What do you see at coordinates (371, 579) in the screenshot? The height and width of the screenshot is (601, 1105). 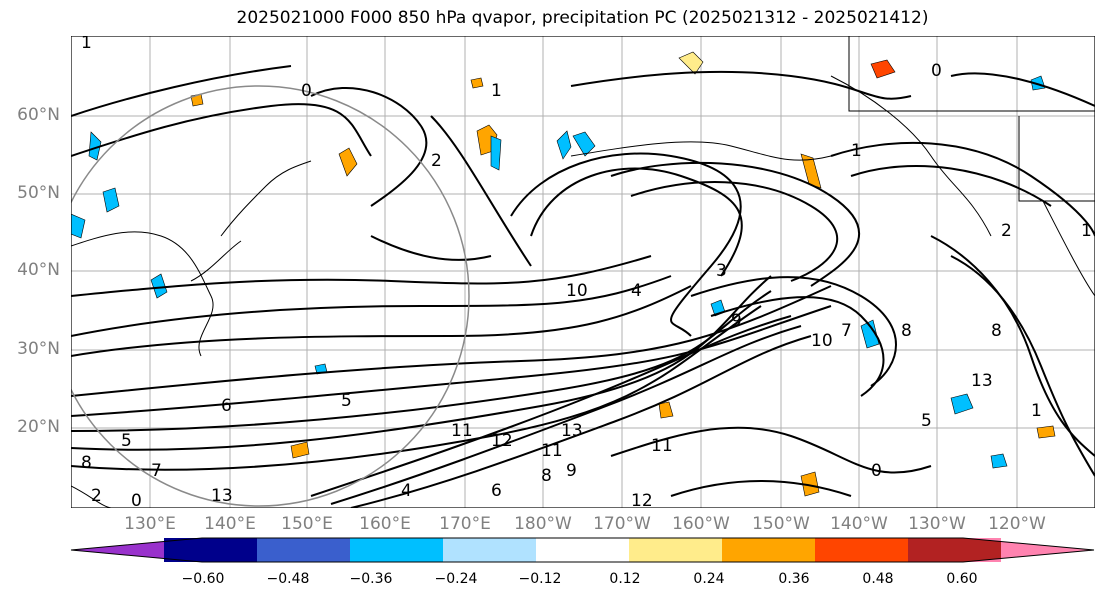 I see `colorbar-tick-label: −0.36` at bounding box center [371, 579].